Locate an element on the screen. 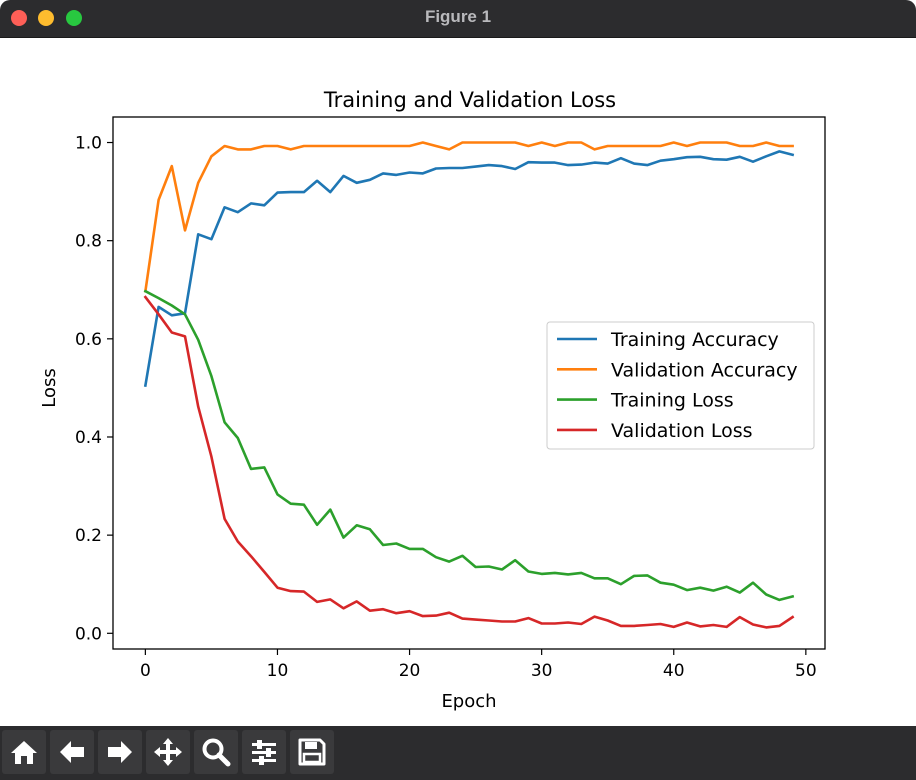 This screenshot has height=780, width=916. y-tick-label: 0.4 is located at coordinates (88, 438).